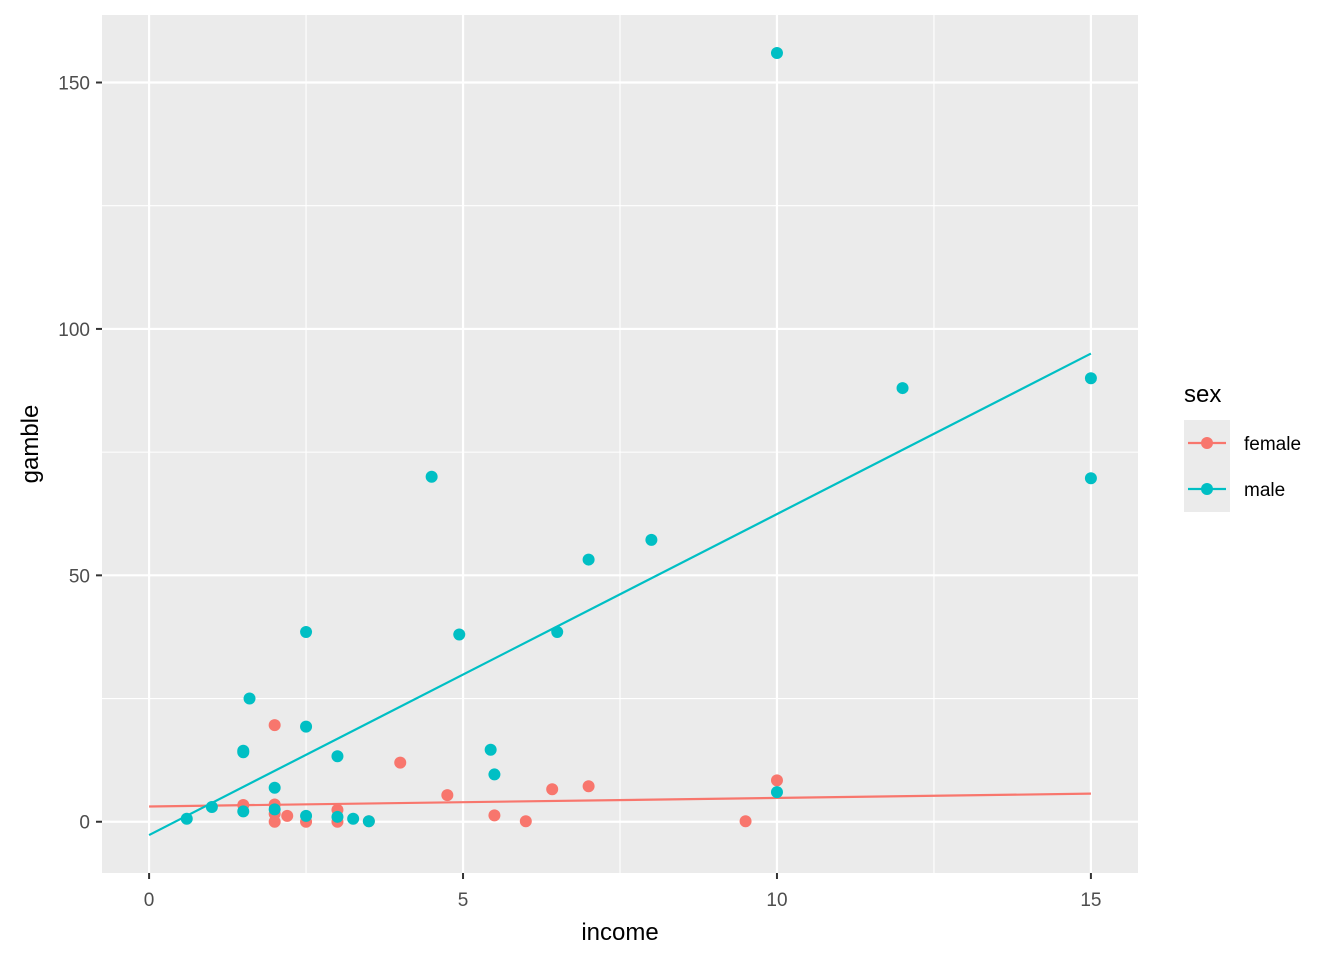 Image resolution: width=1344 pixels, height=960 pixels. I want to click on y-axis-title: gamble, so click(30, 444).